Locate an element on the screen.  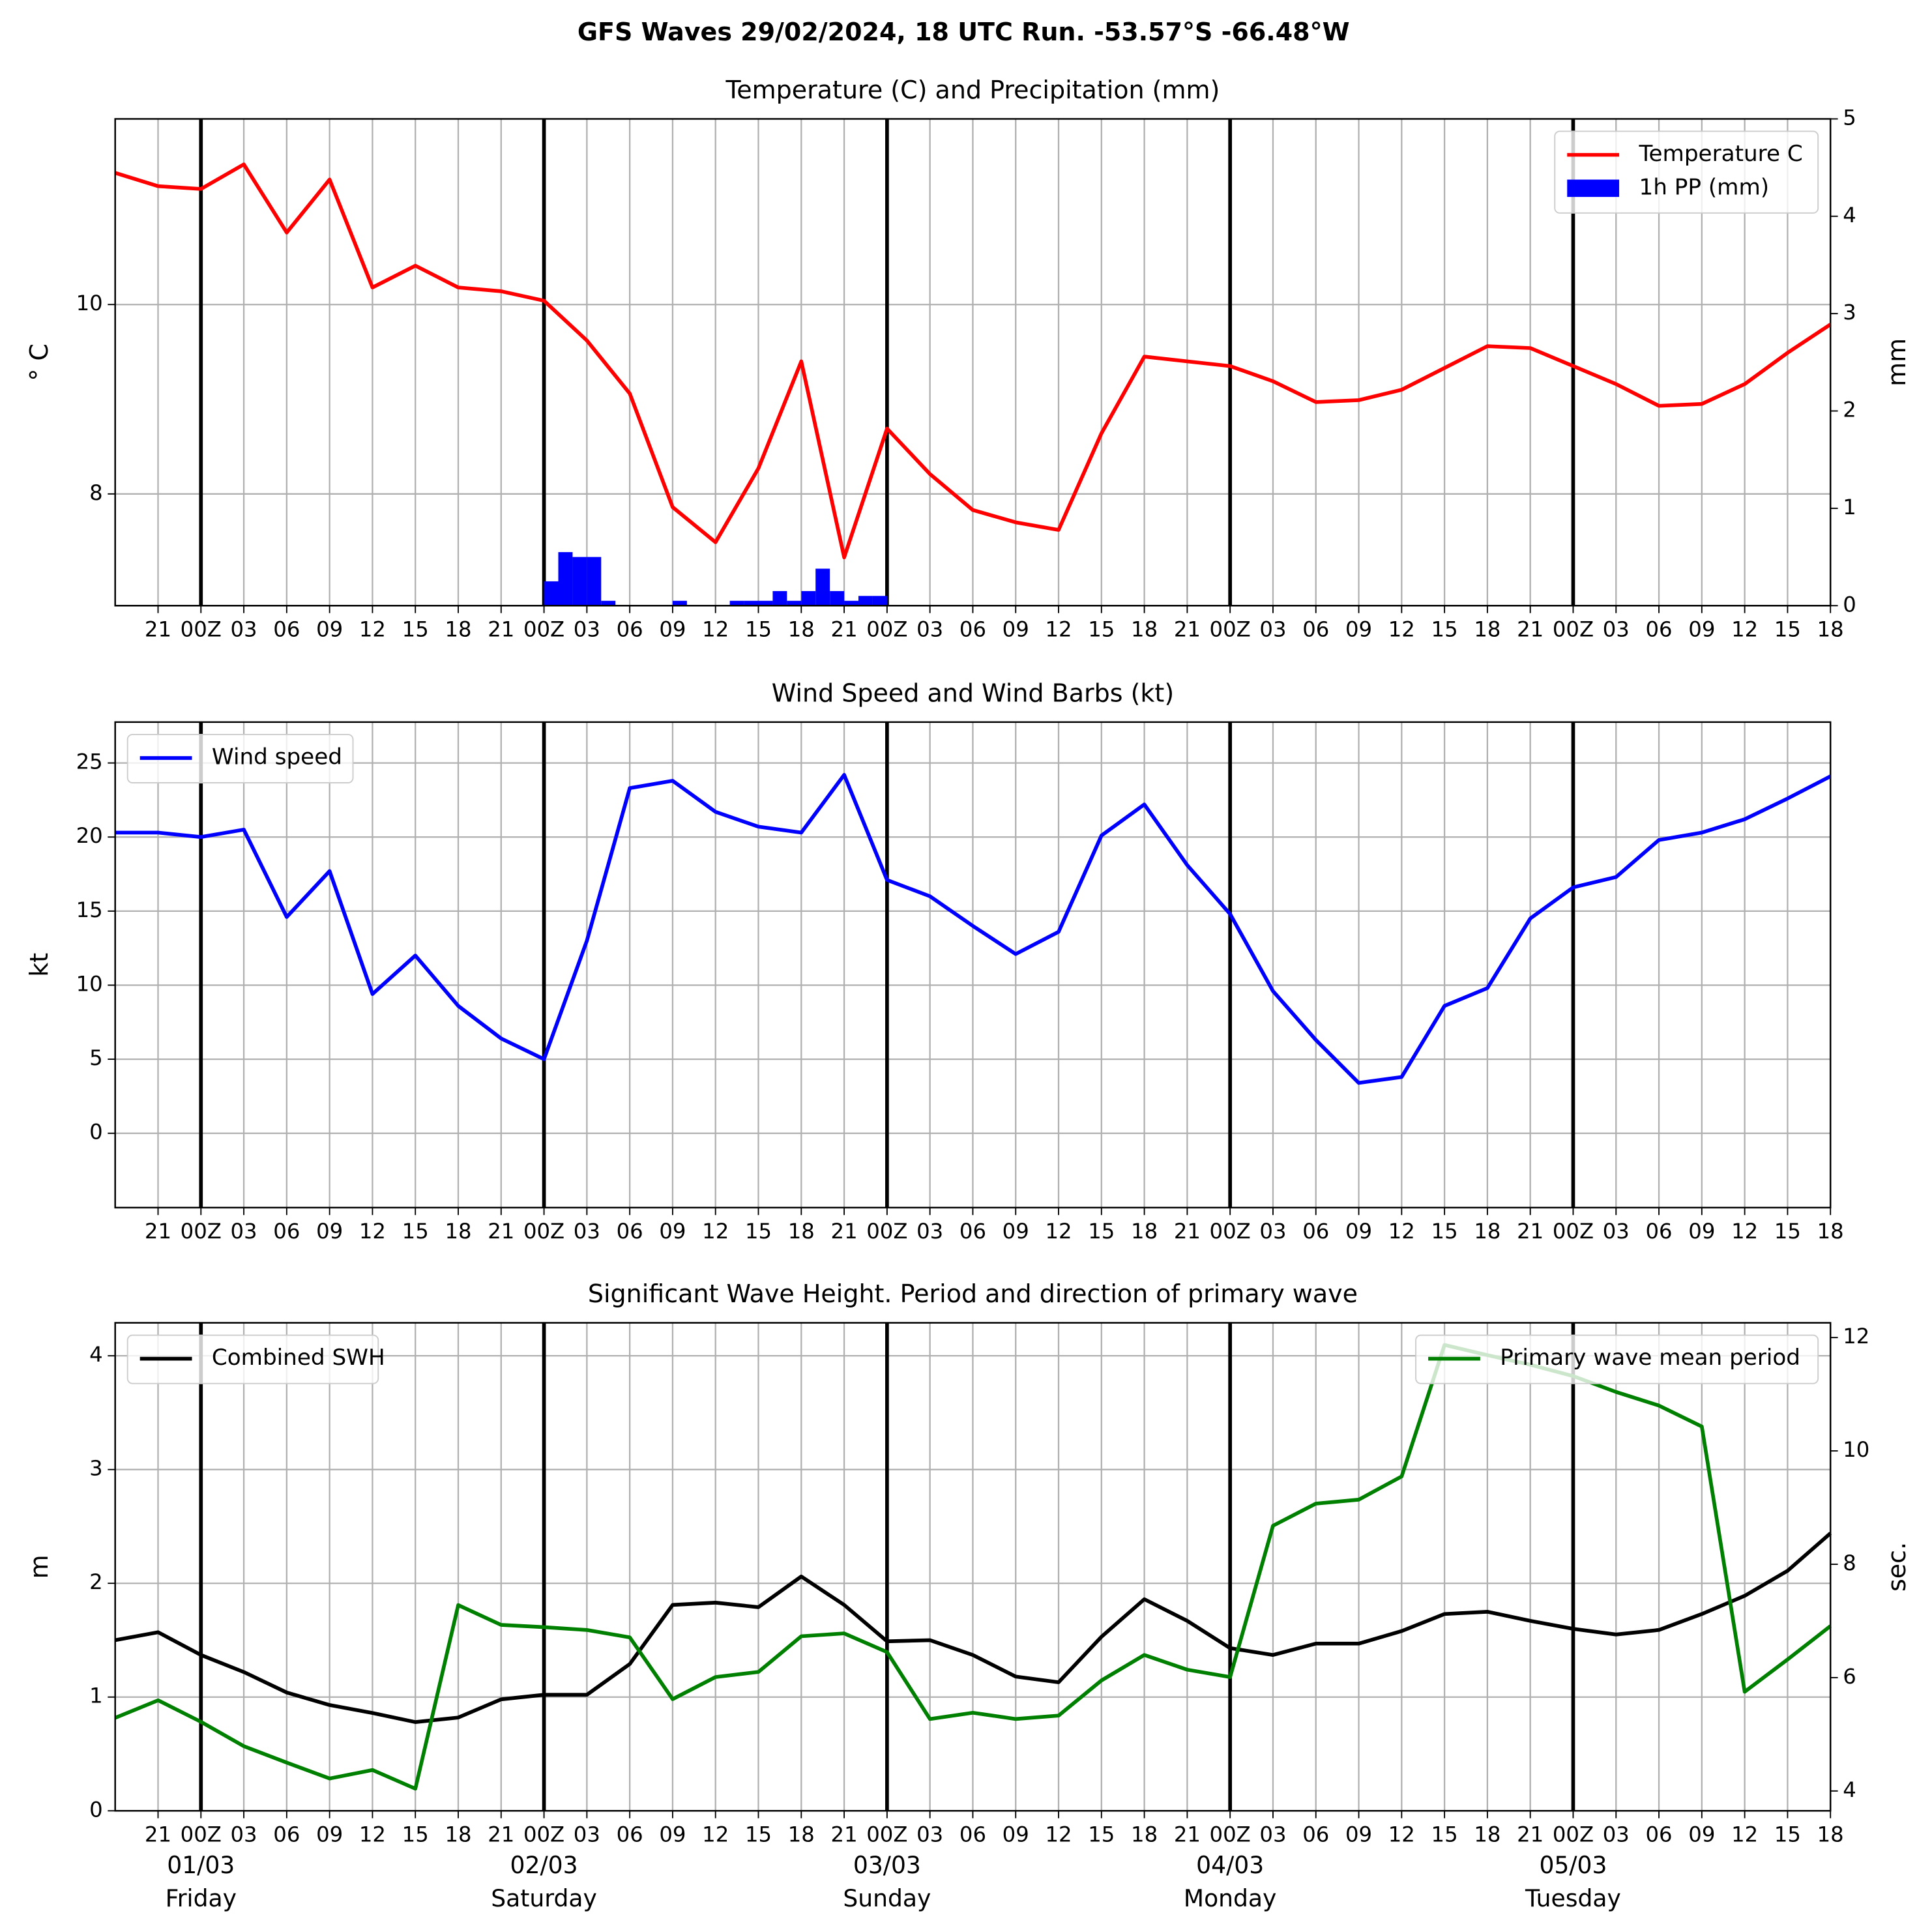
date-label: 02/03 is located at coordinates (544, 1865).